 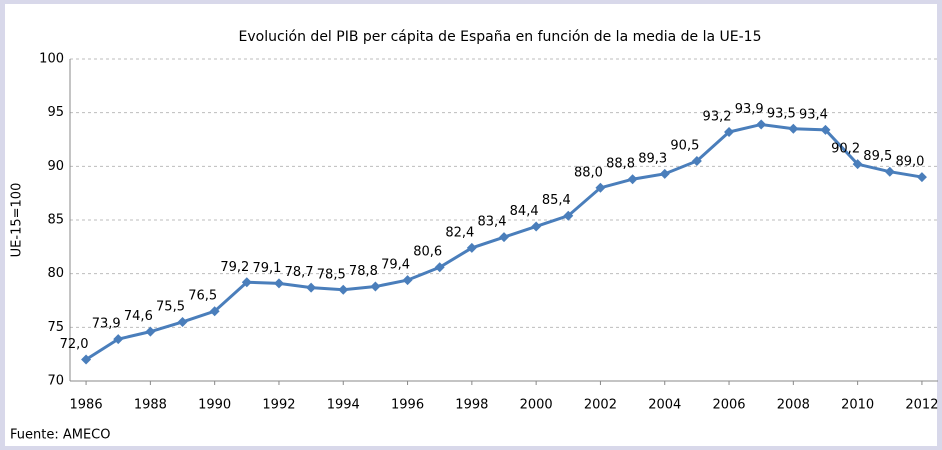 What do you see at coordinates (600, 405) in the screenshot?
I see `x-tick-label: 2002` at bounding box center [600, 405].